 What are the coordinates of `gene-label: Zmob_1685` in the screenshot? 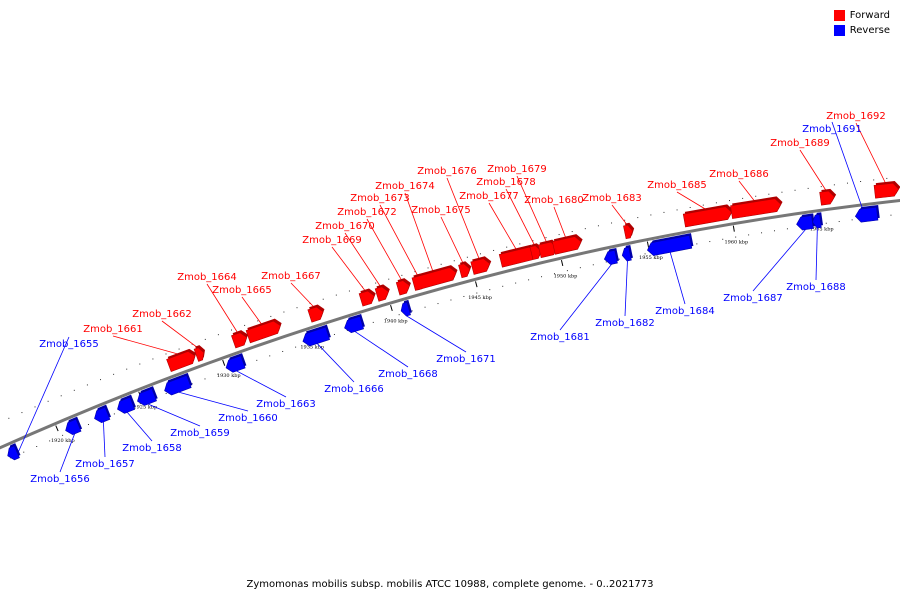 It's located at (677, 185).